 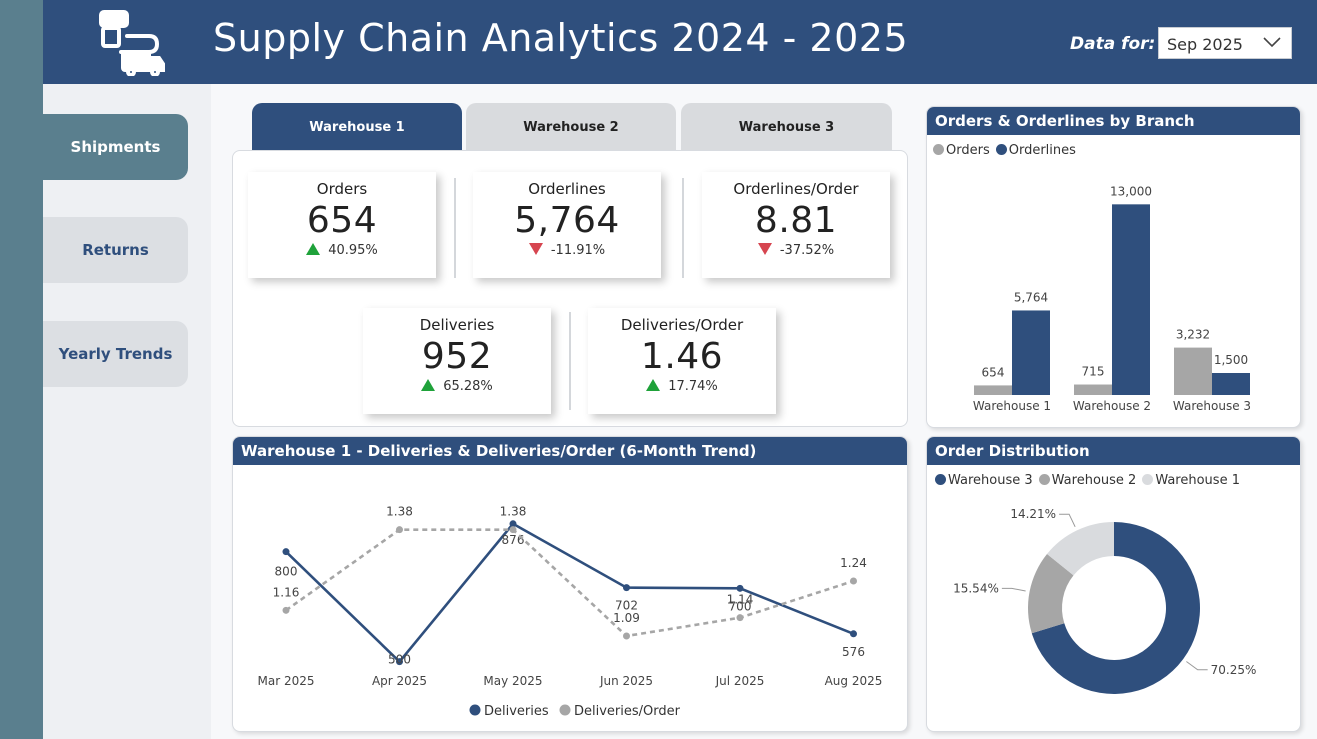 I want to click on distribution-chart-legend: Warehouse 3 Warehouse 2 Warehouse 1, so click(x=1087, y=480).